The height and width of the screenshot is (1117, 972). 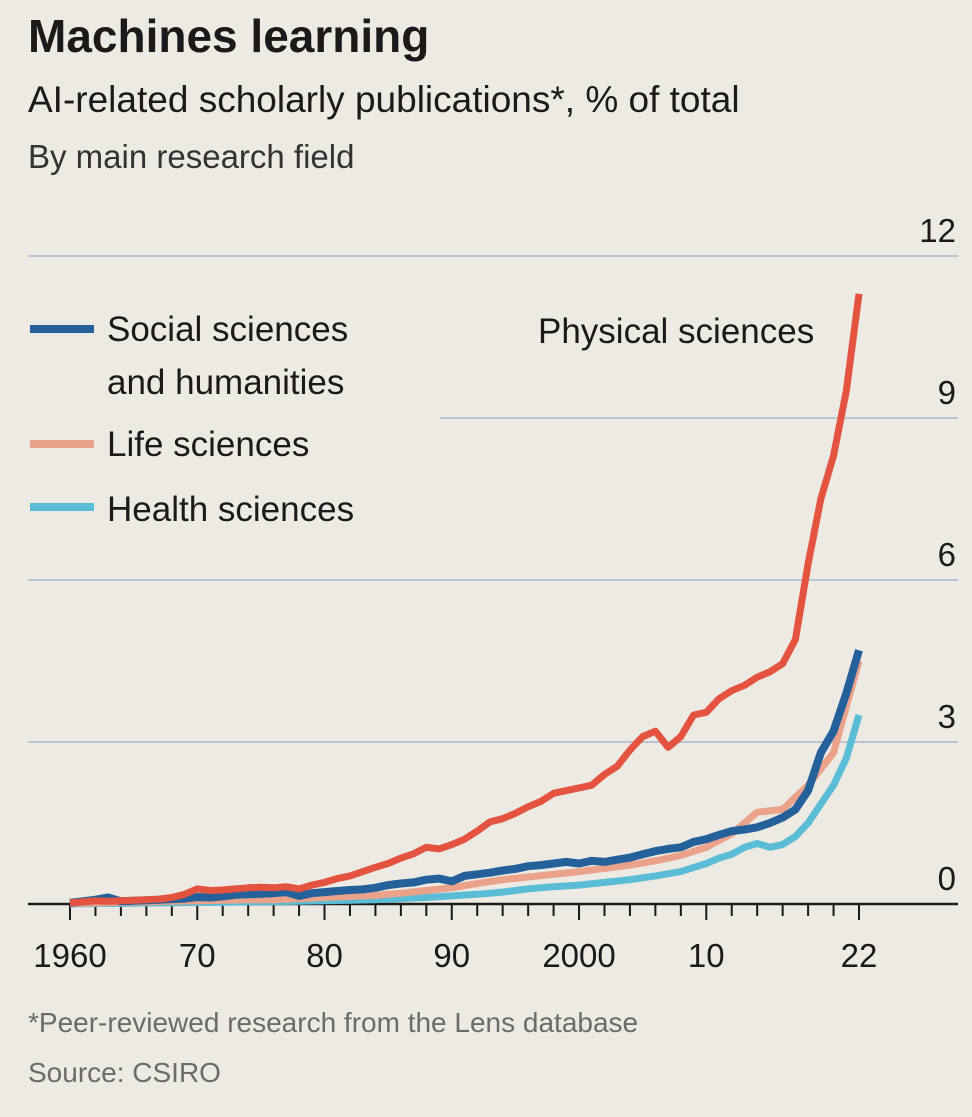 What do you see at coordinates (937, 230) in the screenshot?
I see `y-tick-label-12: 12` at bounding box center [937, 230].